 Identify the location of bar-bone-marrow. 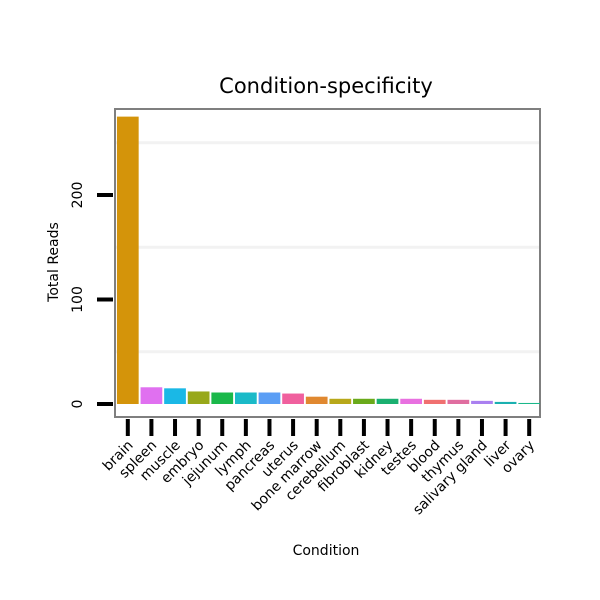
(316, 400).